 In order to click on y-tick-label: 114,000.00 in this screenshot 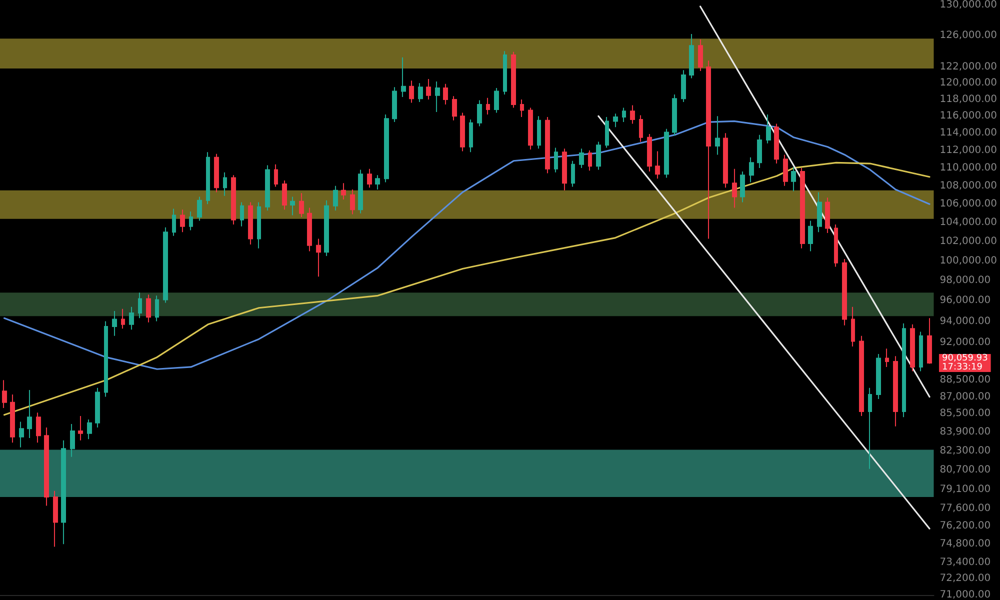, I will do `click(969, 133)`.